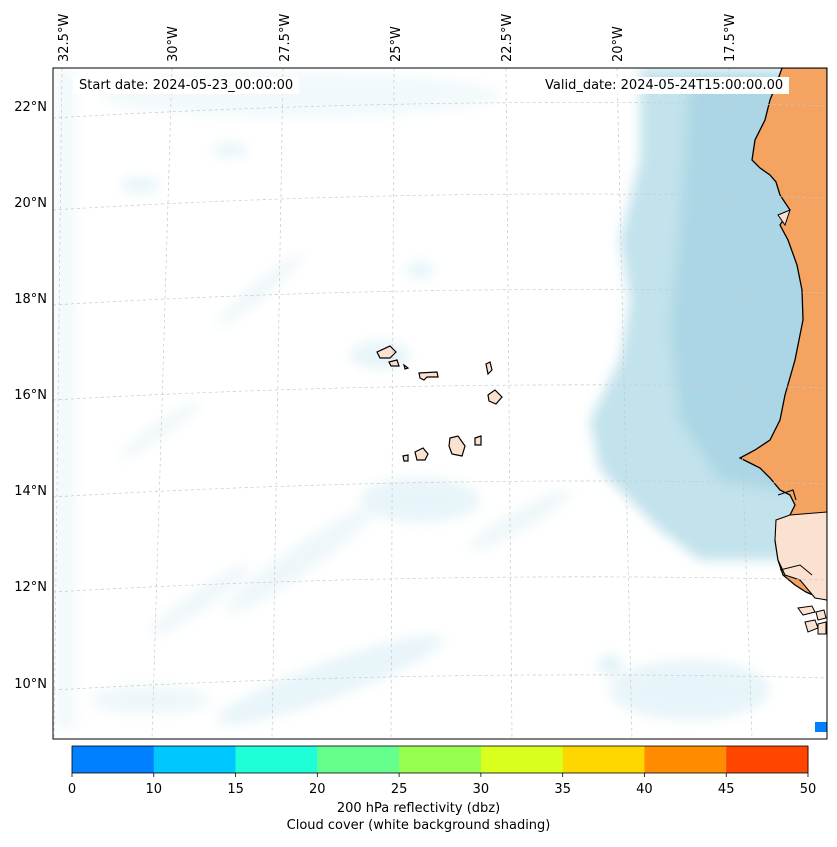 The height and width of the screenshot is (847, 837). Describe the element at coordinates (317, 789) in the screenshot. I see `colorbar-tick-label: 20` at that location.